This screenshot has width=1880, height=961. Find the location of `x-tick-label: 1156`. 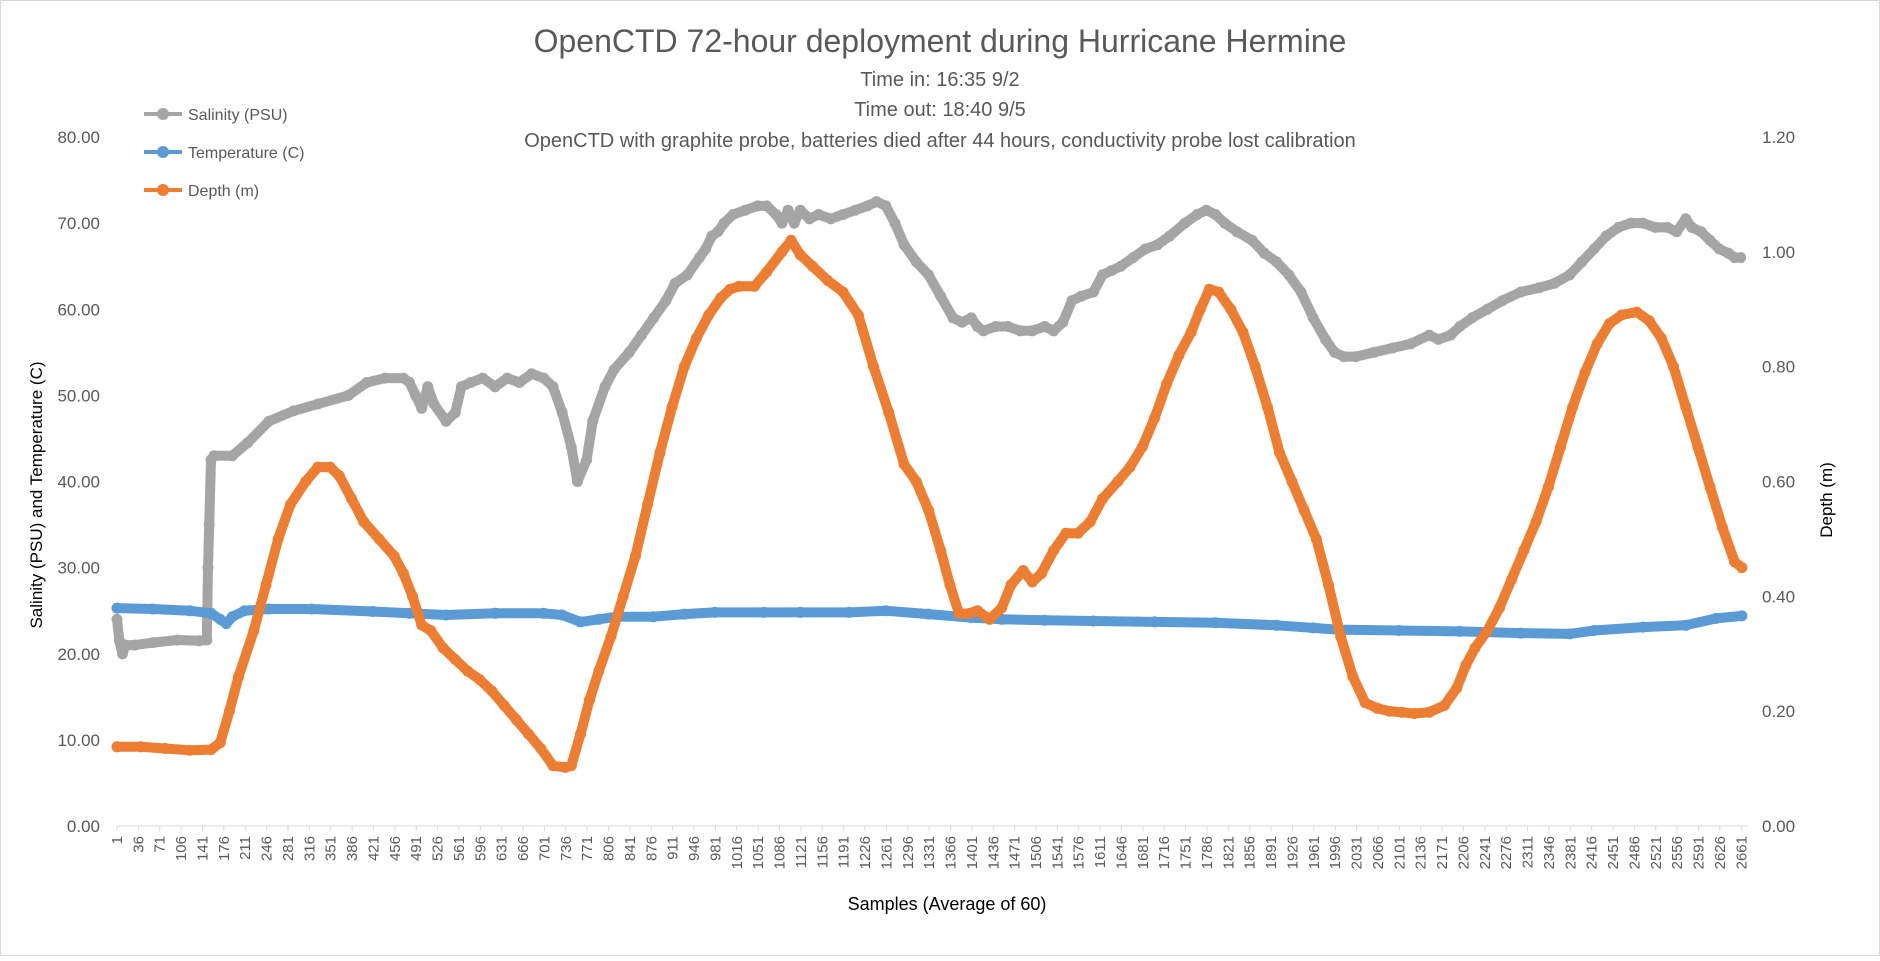

x-tick-label: 1156 is located at coordinates (822, 852).